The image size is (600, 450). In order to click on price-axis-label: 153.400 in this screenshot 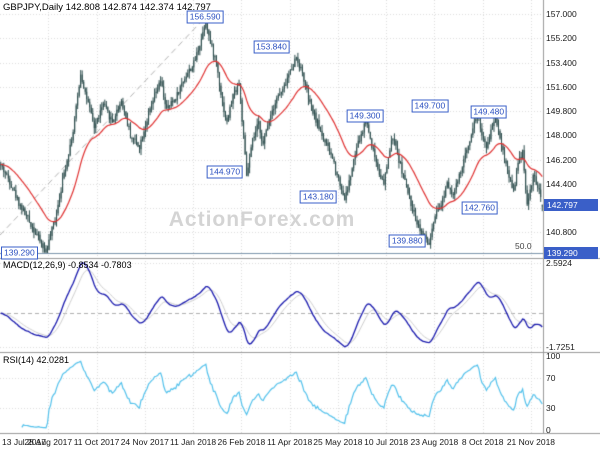, I will do `click(561, 62)`.